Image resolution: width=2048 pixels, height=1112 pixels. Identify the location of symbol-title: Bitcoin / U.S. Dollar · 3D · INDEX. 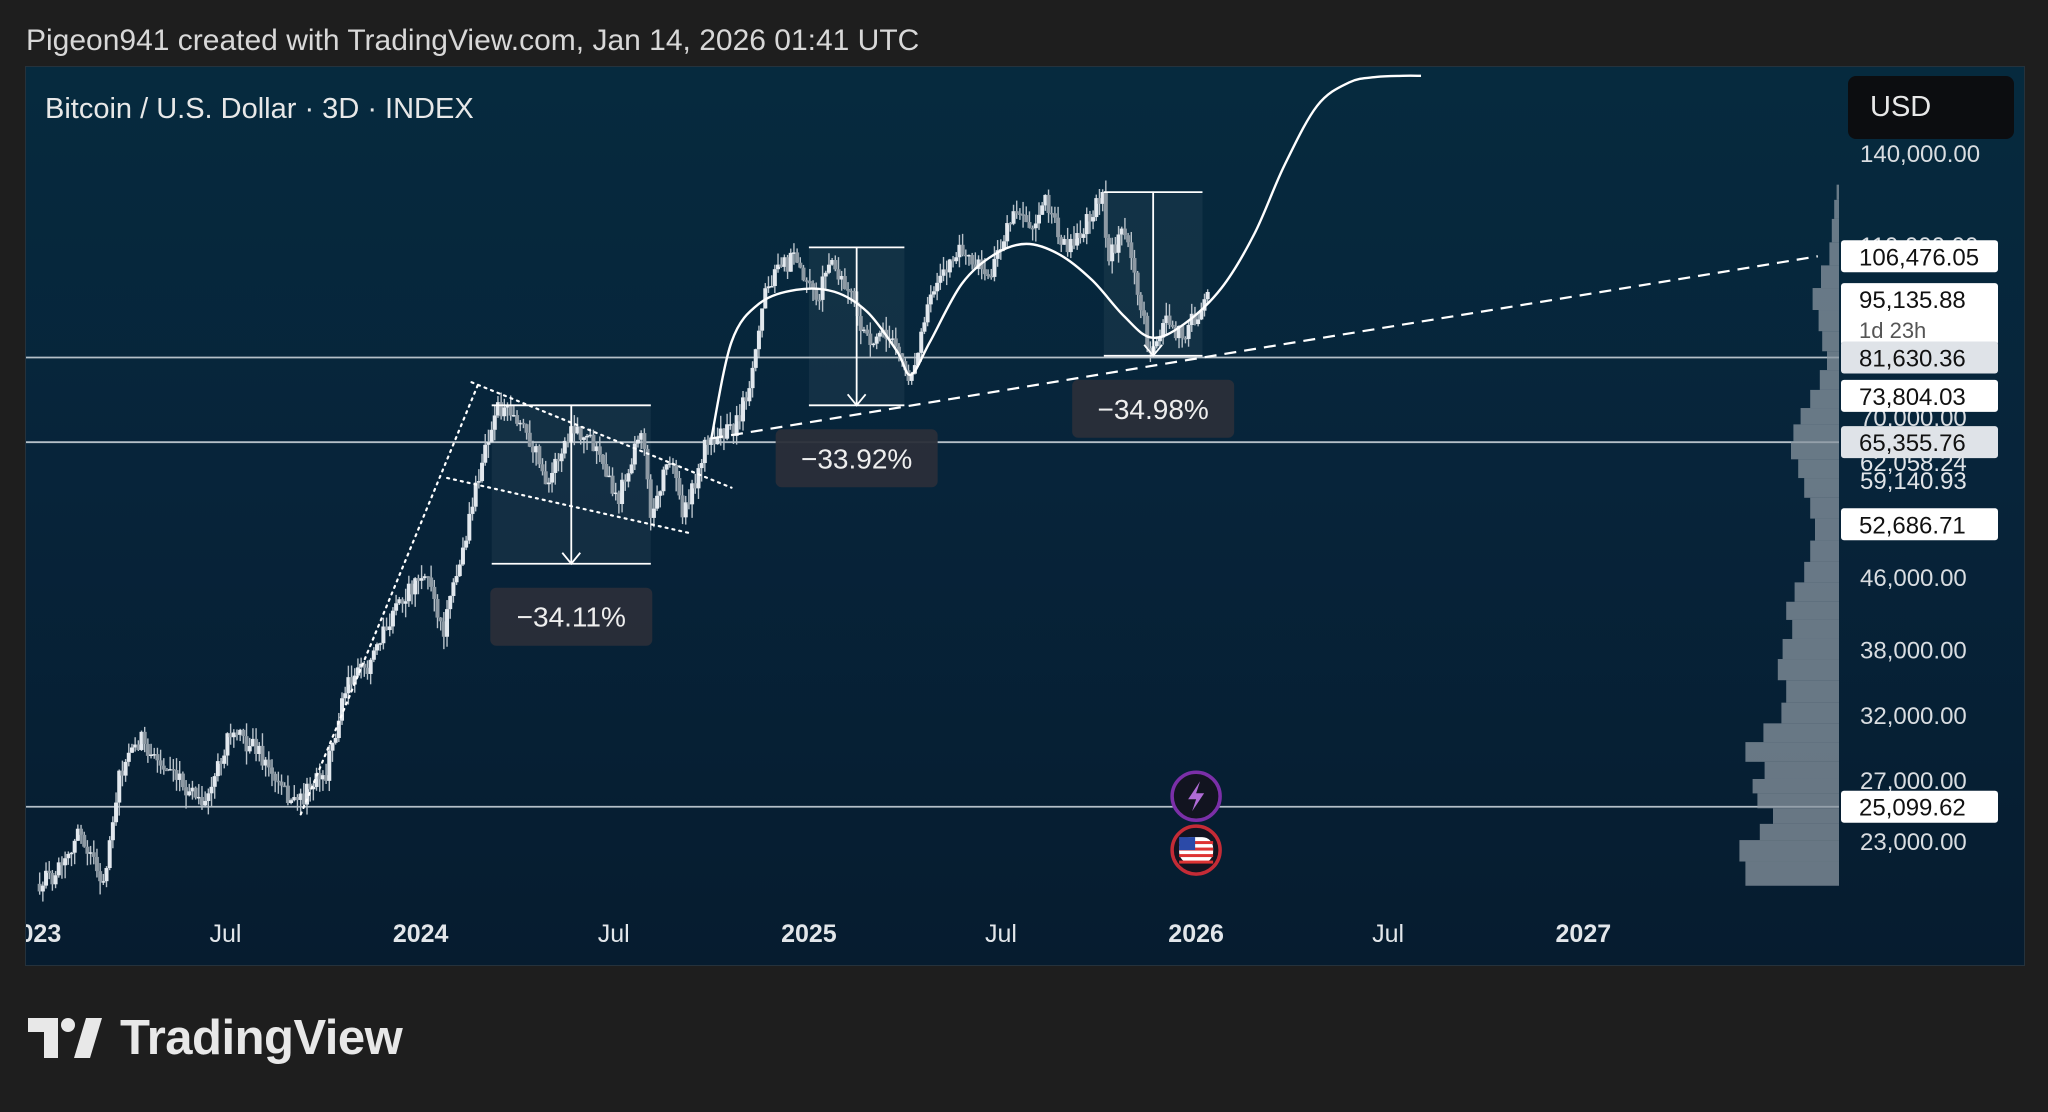
(259, 109).